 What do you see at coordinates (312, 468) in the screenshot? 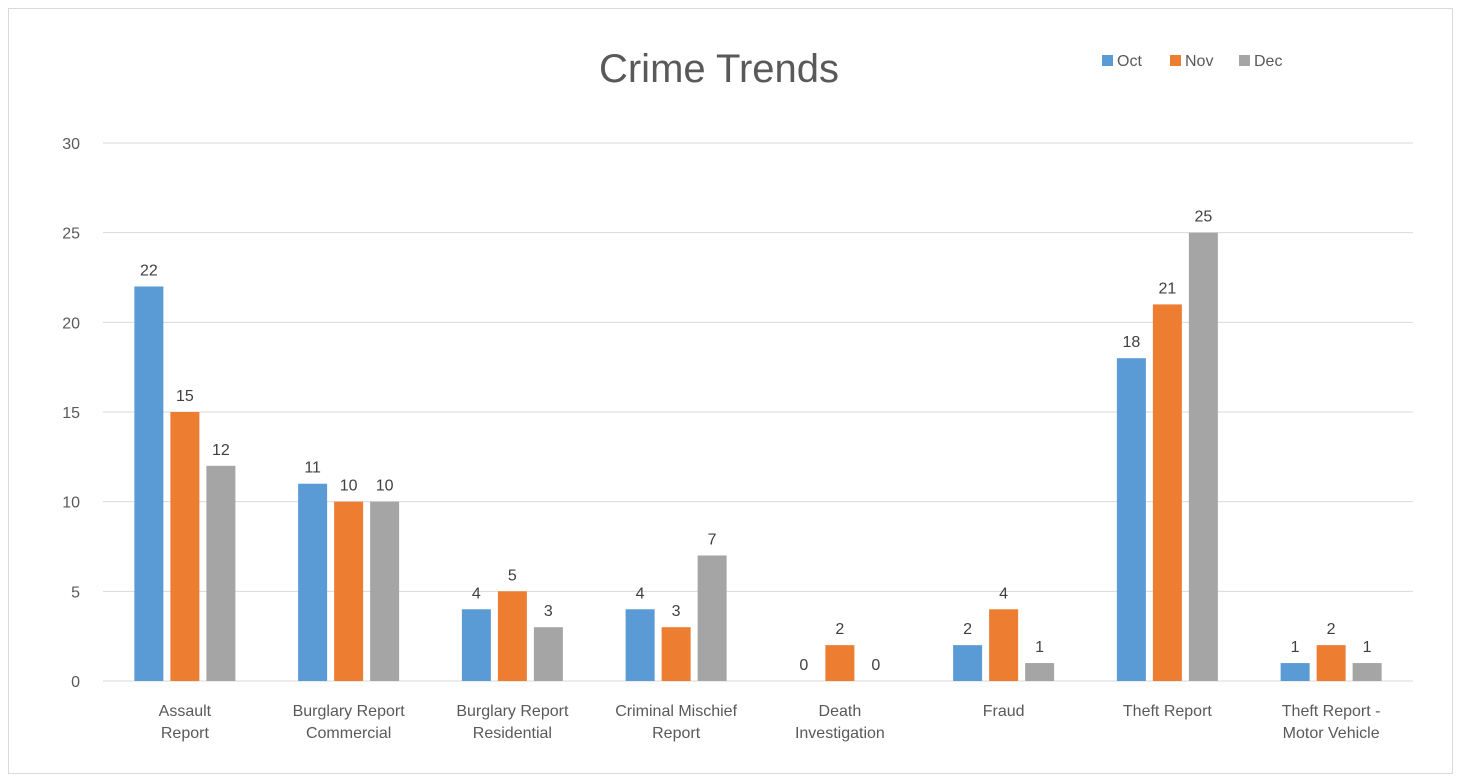
I see `data-label: 11` at bounding box center [312, 468].